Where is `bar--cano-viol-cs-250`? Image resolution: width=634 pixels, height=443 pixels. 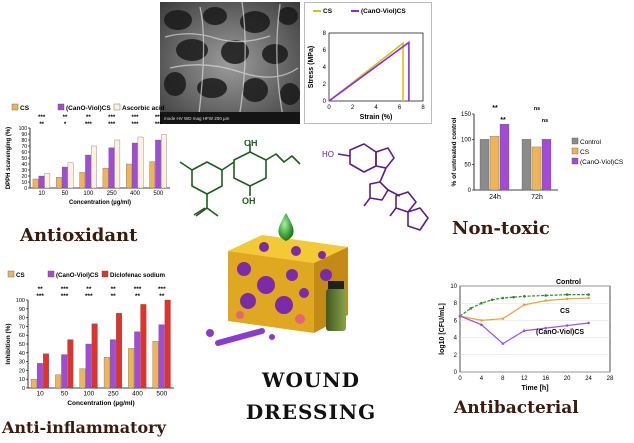 bar--cano-viol-cs-250 is located at coordinates (112, 364).